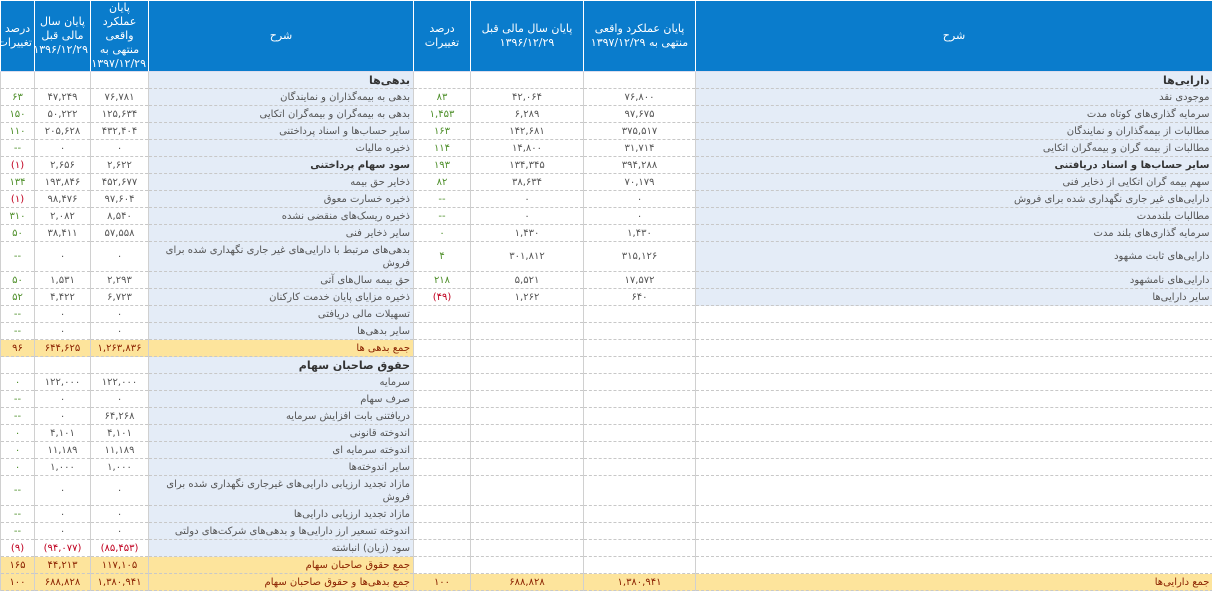 This screenshot has height=591, width=1212. I want to click on liabilities-desc-cell: مازاد تجدید ارزیابی دارایی‌ها, so click(281, 514).